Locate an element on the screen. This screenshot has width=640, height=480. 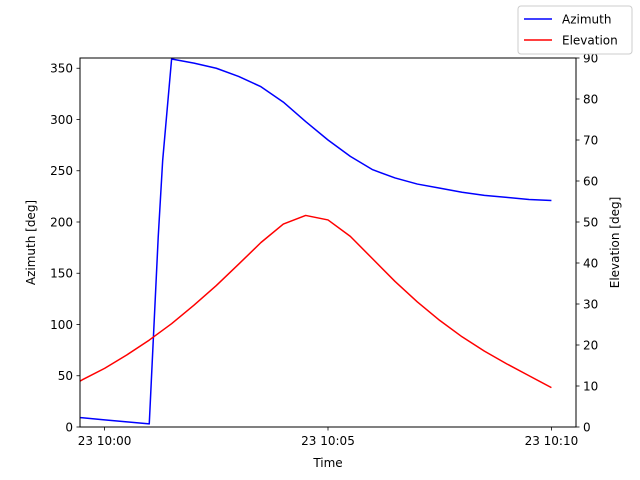
legend-box is located at coordinates (575, 30).